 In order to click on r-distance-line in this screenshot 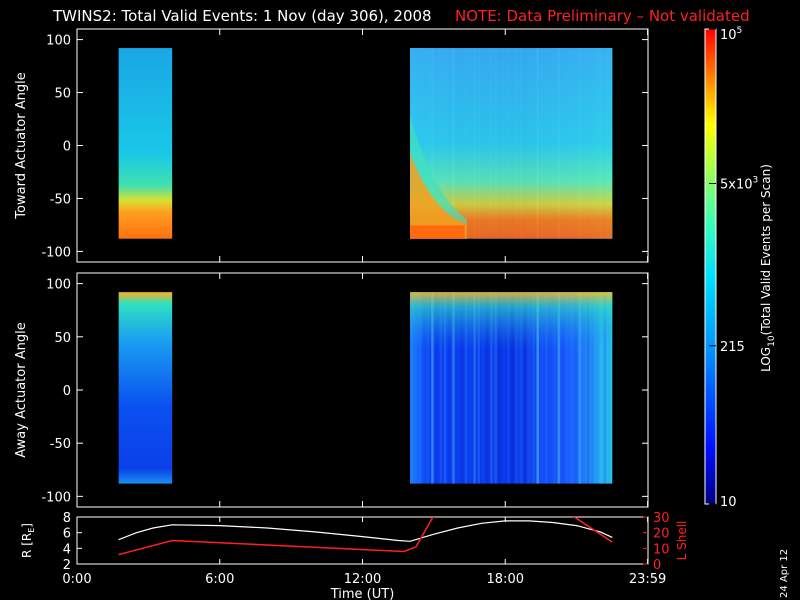, I will do `click(365, 531)`.